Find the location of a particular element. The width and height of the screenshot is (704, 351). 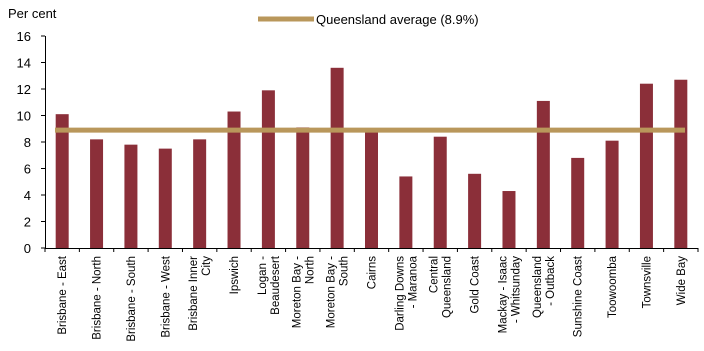

y-tick-label: 2 is located at coordinates (27, 222).